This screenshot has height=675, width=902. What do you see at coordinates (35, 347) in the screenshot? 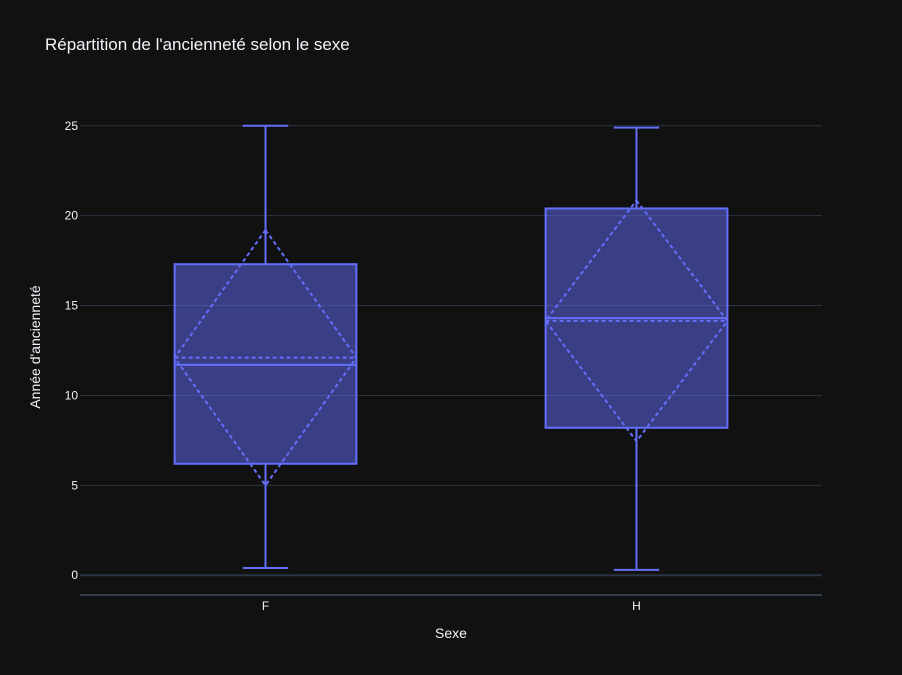
I see `y-axis-title: Année d'ancienneté` at bounding box center [35, 347].